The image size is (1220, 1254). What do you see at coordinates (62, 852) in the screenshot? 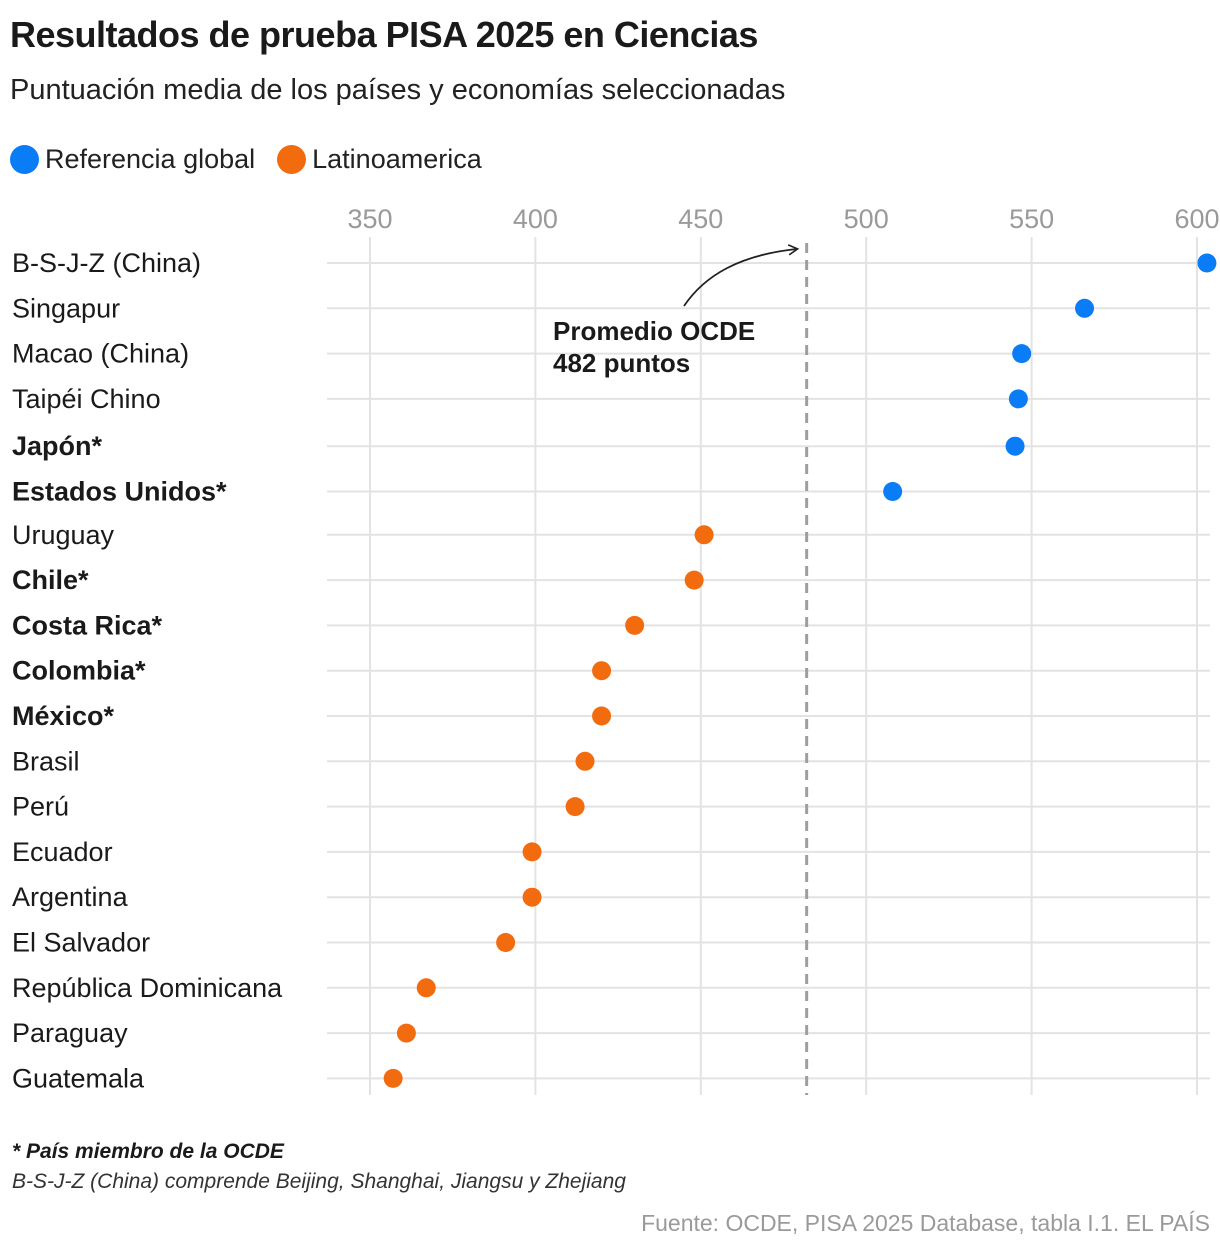
I see `row-label: Ecuador` at bounding box center [62, 852].